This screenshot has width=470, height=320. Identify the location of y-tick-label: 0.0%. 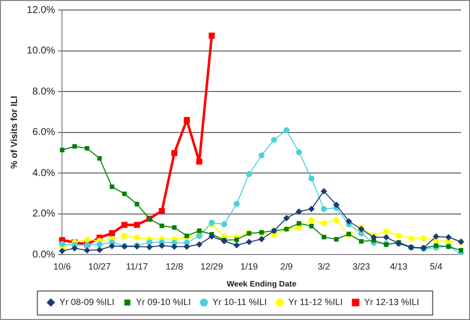
(44, 254).